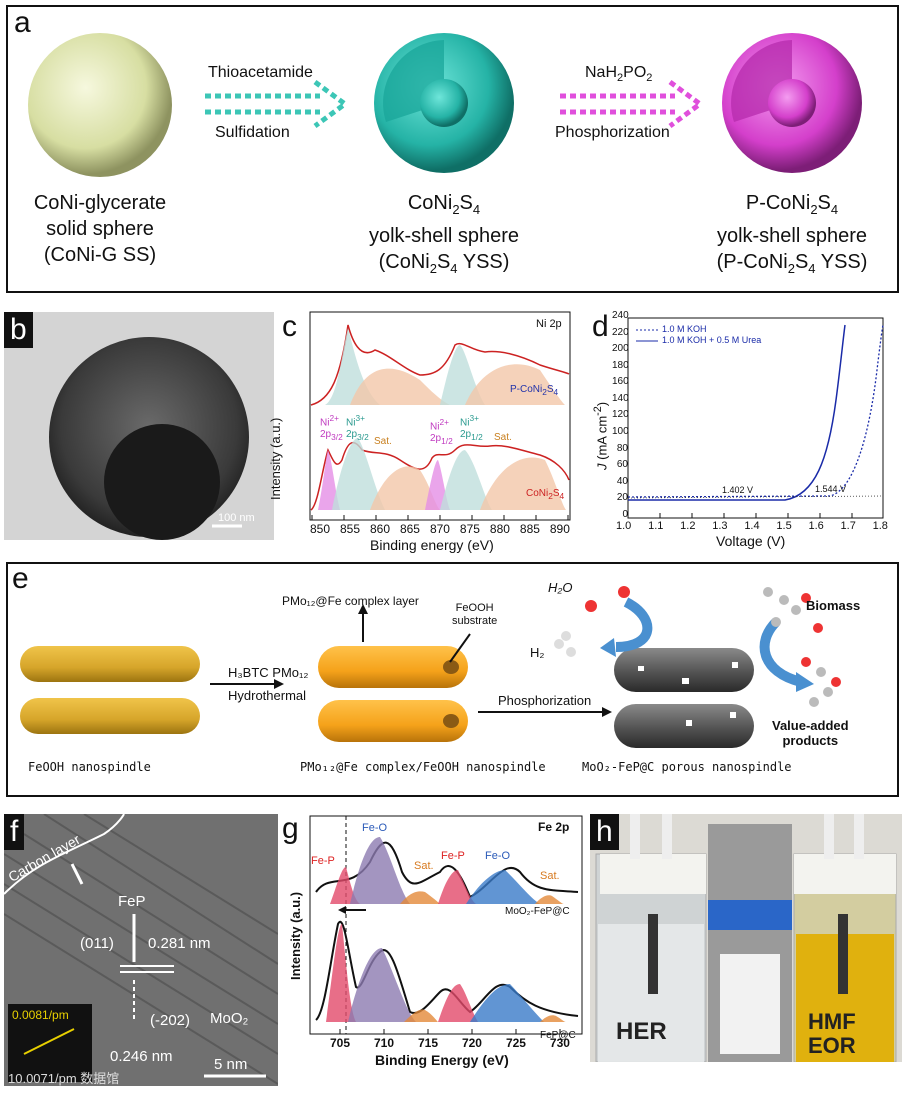 This screenshot has height=1093, width=907. I want to click on panel-d-chart, so click(755, 418).